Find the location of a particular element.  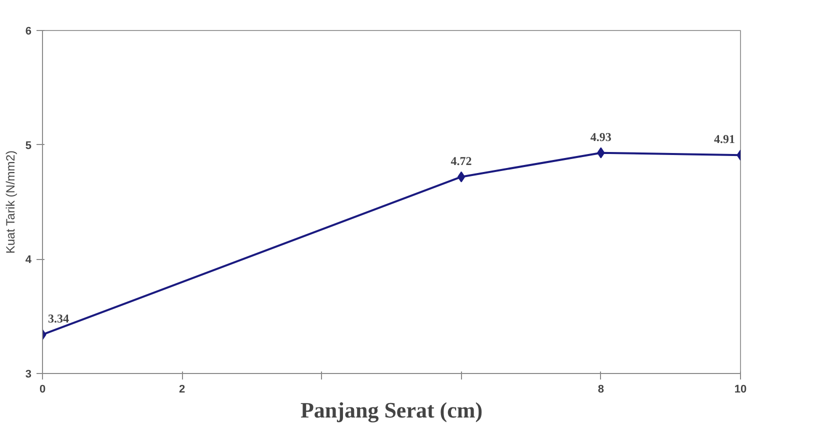

data-label: 4.91 is located at coordinates (724, 139).